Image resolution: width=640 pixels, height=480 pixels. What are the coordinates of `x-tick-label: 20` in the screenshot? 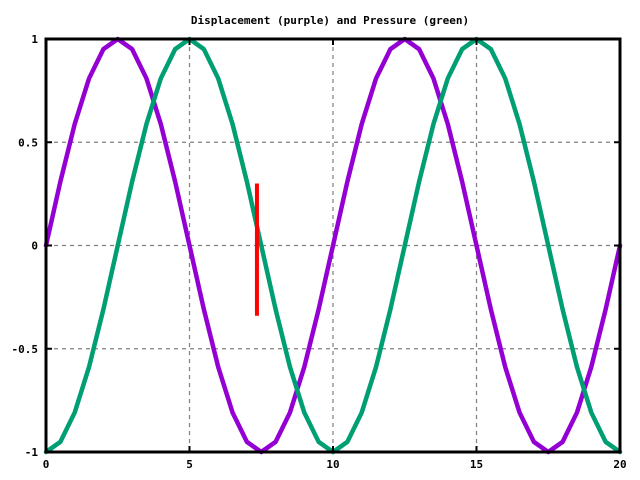 It's located at (619, 464).